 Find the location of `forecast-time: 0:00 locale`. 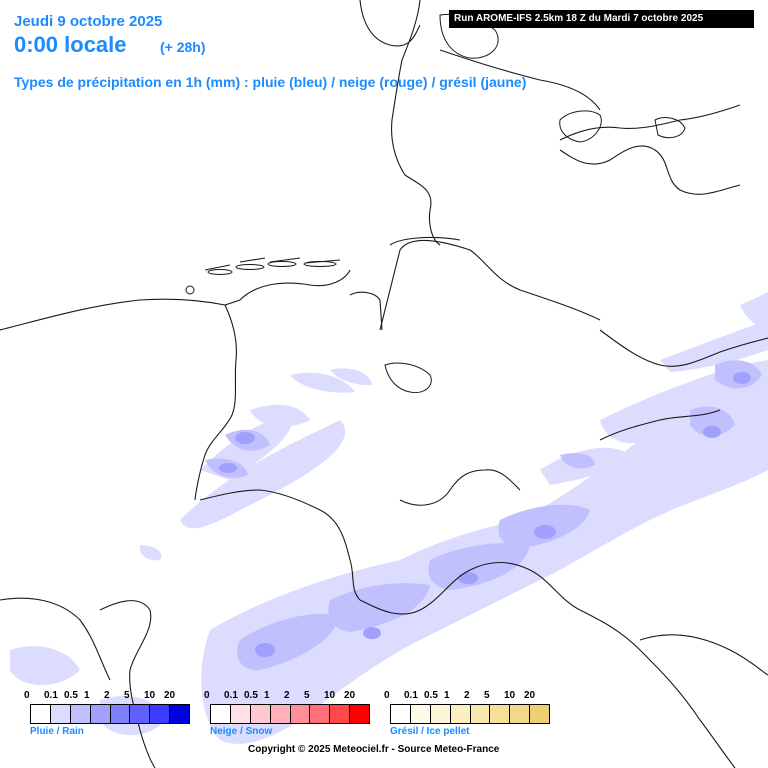

forecast-time: 0:00 locale is located at coordinates (70, 44).